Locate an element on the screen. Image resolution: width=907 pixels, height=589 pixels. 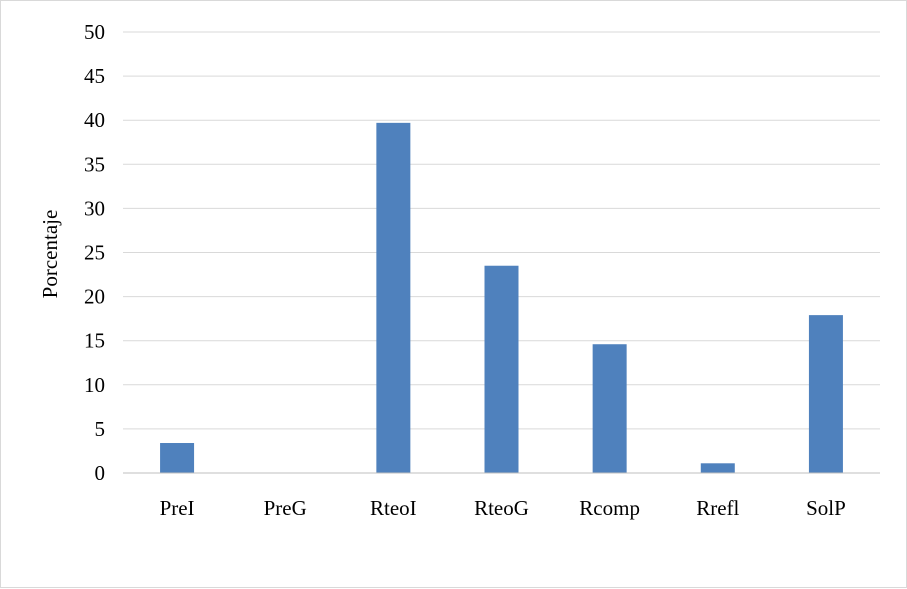
x-category-labels: PreI PreG RteoI RteoG Rcomp Rrefl SolP is located at coordinates (503, 508).